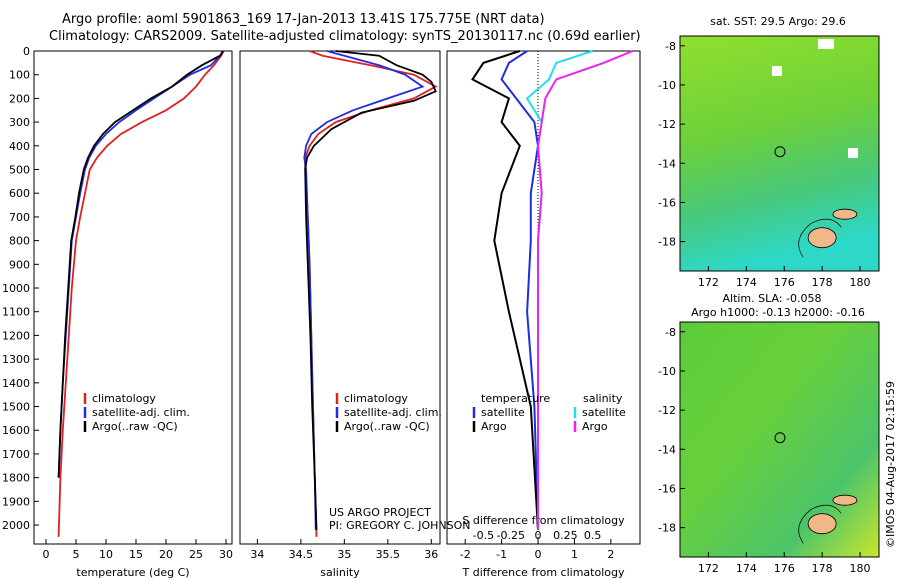 Image resolution: width=900 pixels, height=580 pixels. I want to click on depth-tick-label: 2000, so click(16, 525).